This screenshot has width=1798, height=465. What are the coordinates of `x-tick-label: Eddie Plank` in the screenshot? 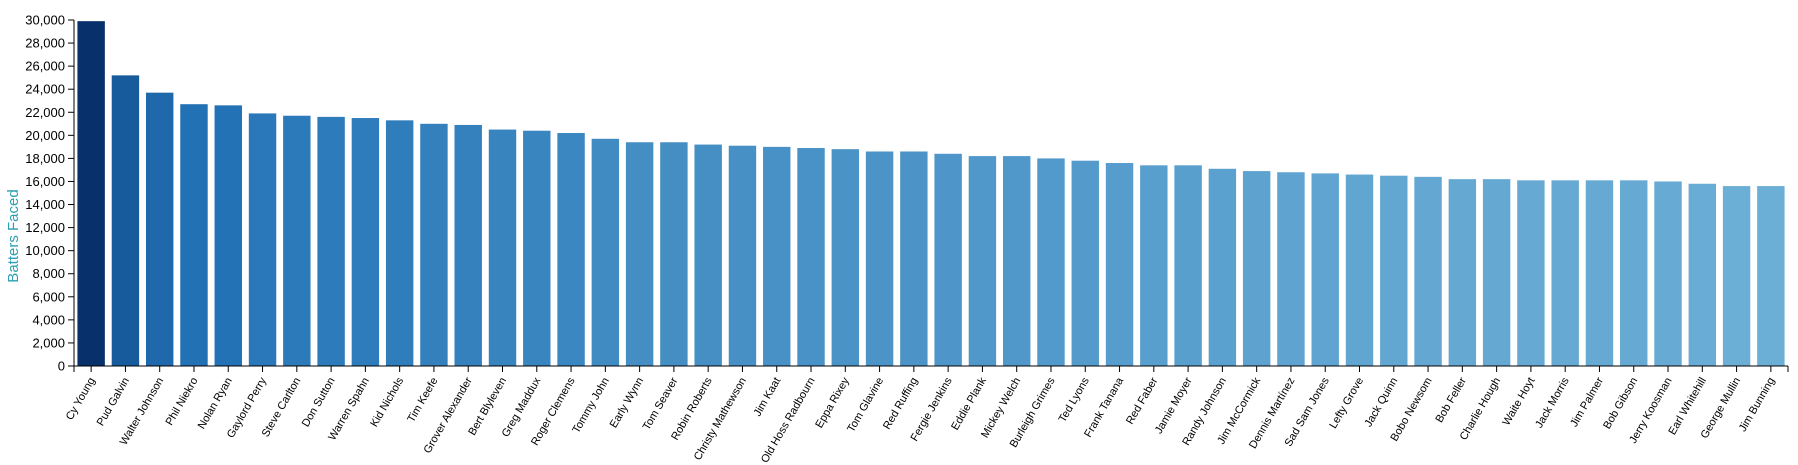 It's located at (969, 403).